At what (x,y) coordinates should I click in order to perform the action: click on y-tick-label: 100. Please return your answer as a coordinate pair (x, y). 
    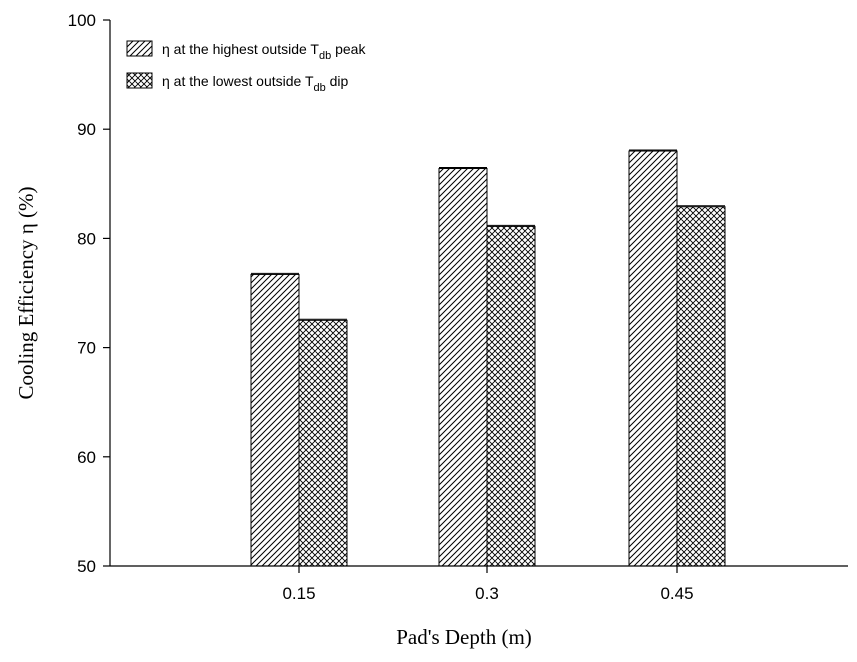
    Looking at the image, I should click on (82, 20).